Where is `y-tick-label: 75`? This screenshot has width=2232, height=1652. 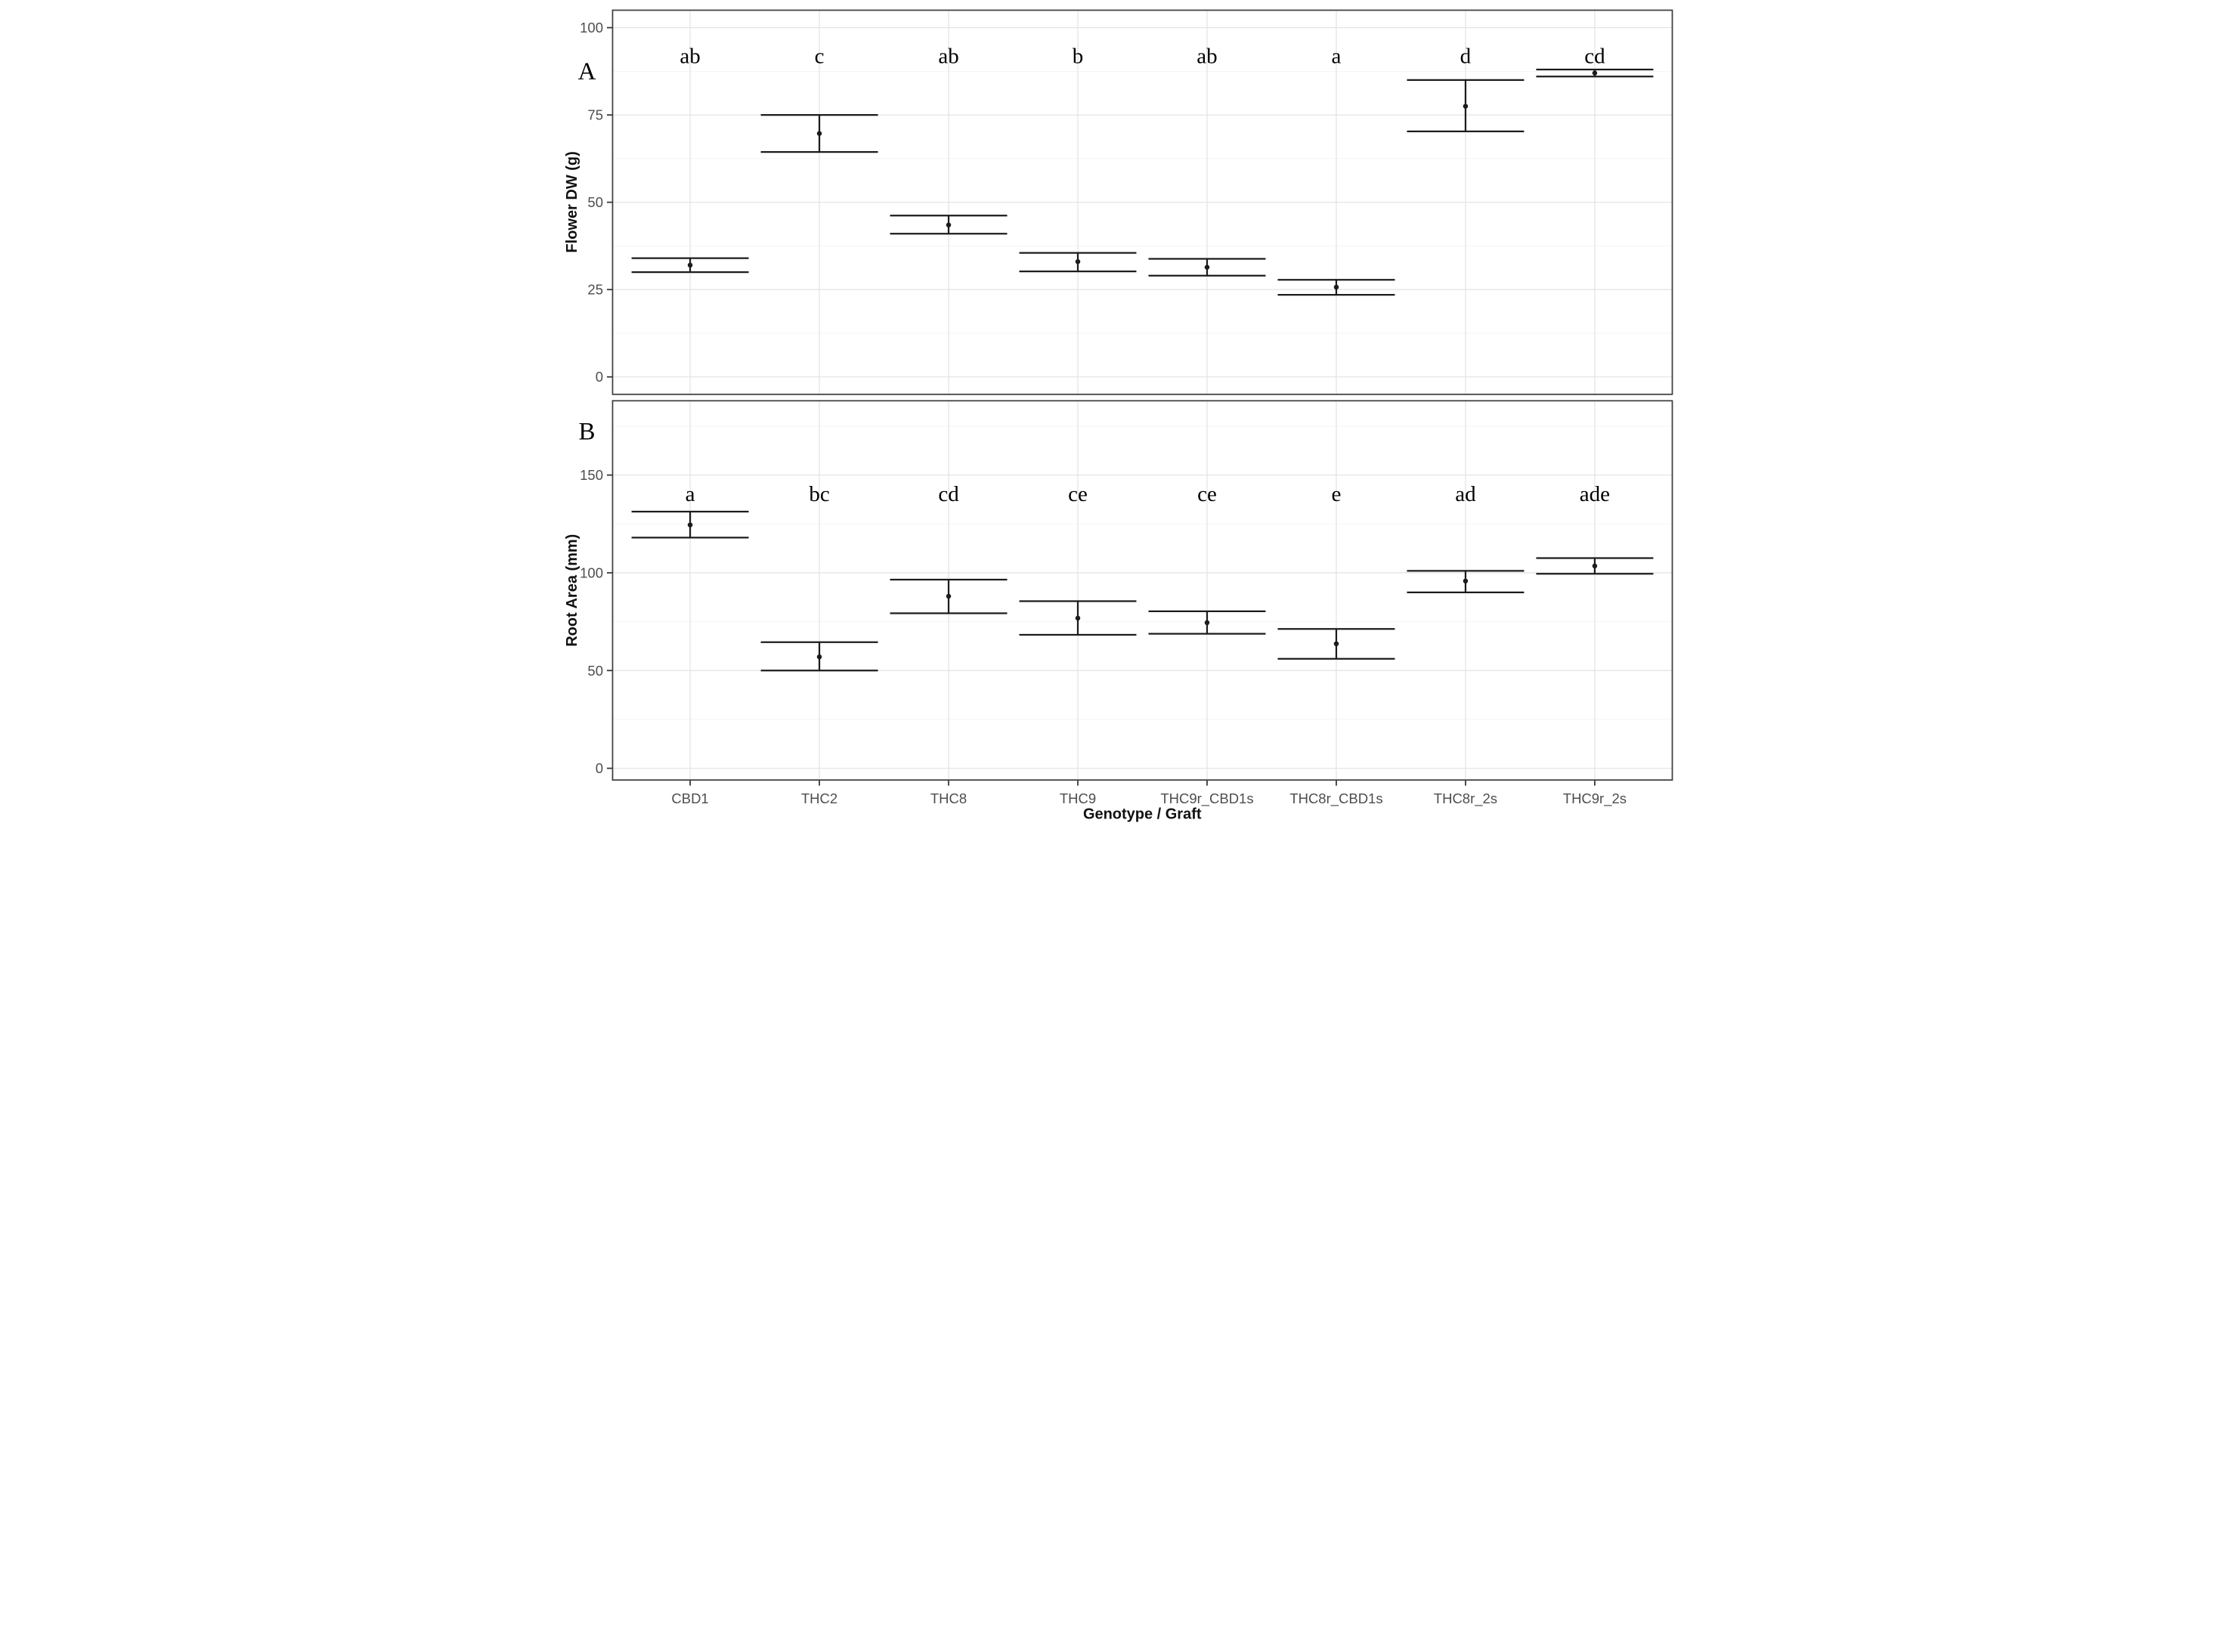
y-tick-label: 75 is located at coordinates (595, 115).